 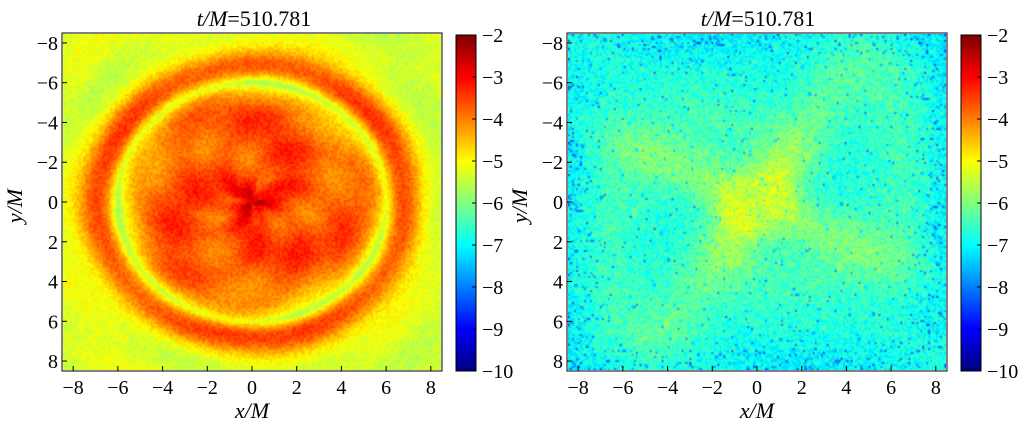 I want to click on panel-left-colorbar: −2 −3 −4 −5 −6 −7 −8 −9 −10, so click(x=484, y=204).